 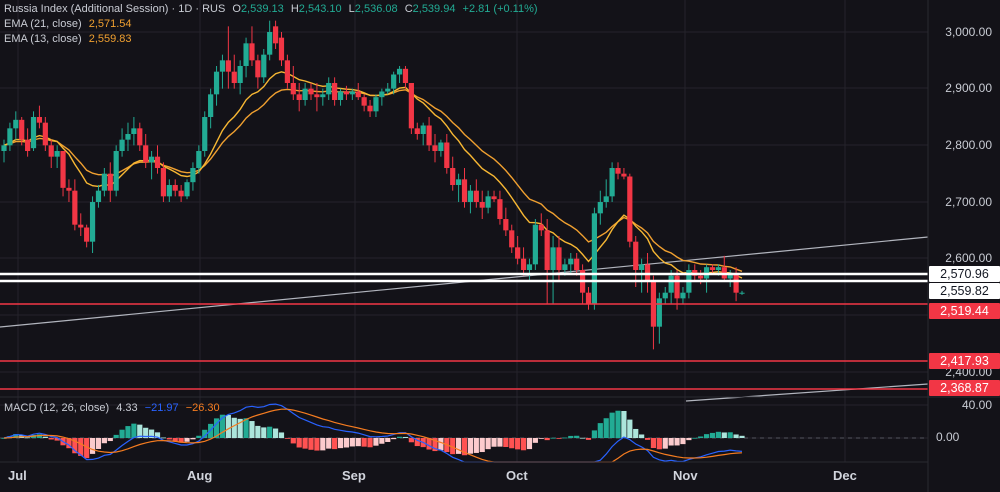 I want to click on indicator-value: 2,559.83, so click(x=110, y=39).